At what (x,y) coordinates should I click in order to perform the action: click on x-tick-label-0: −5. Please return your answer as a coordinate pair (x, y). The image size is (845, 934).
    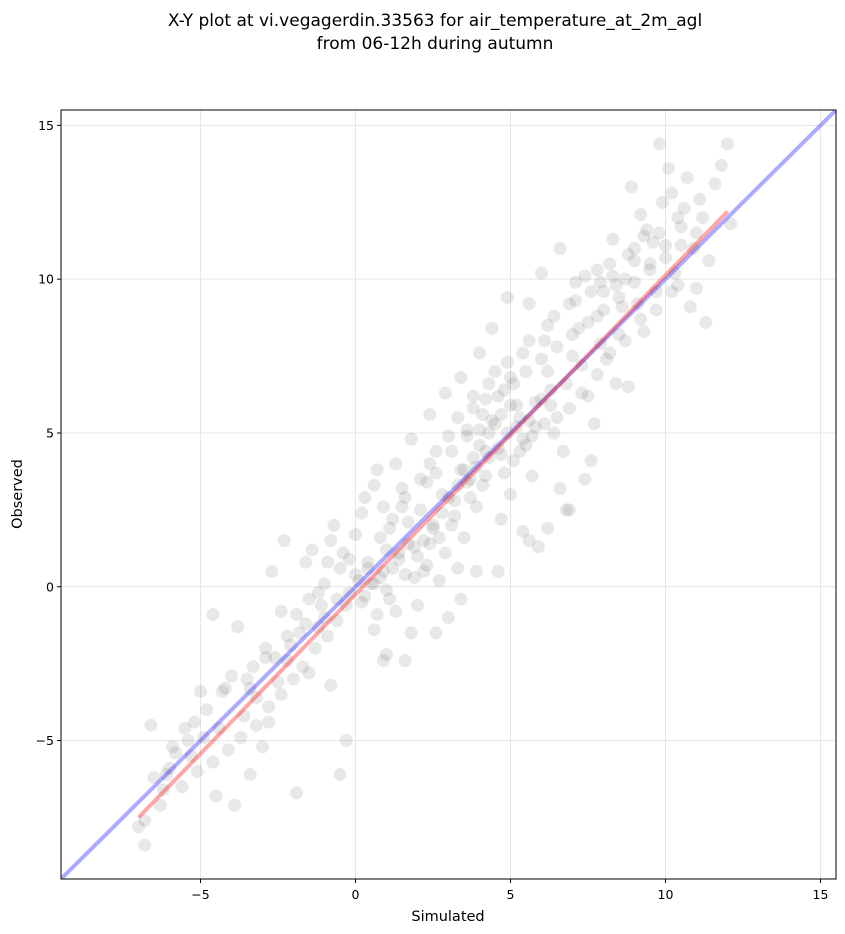
    Looking at the image, I should click on (200, 894).